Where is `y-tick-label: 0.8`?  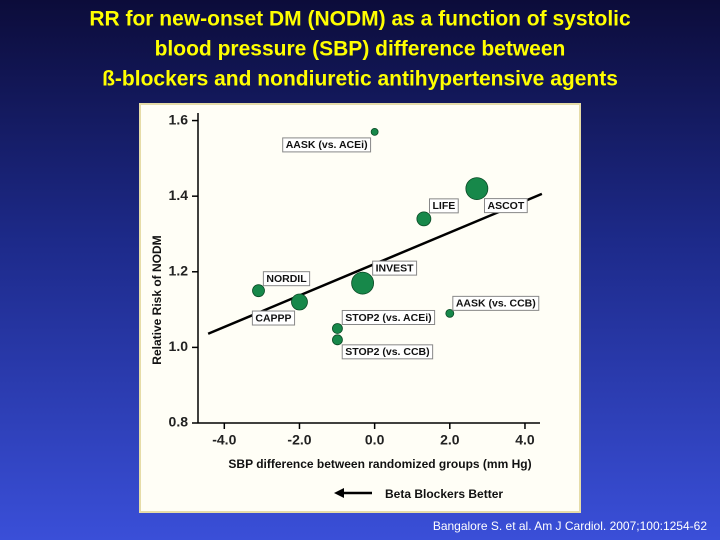 y-tick-label: 0.8 is located at coordinates (179, 422).